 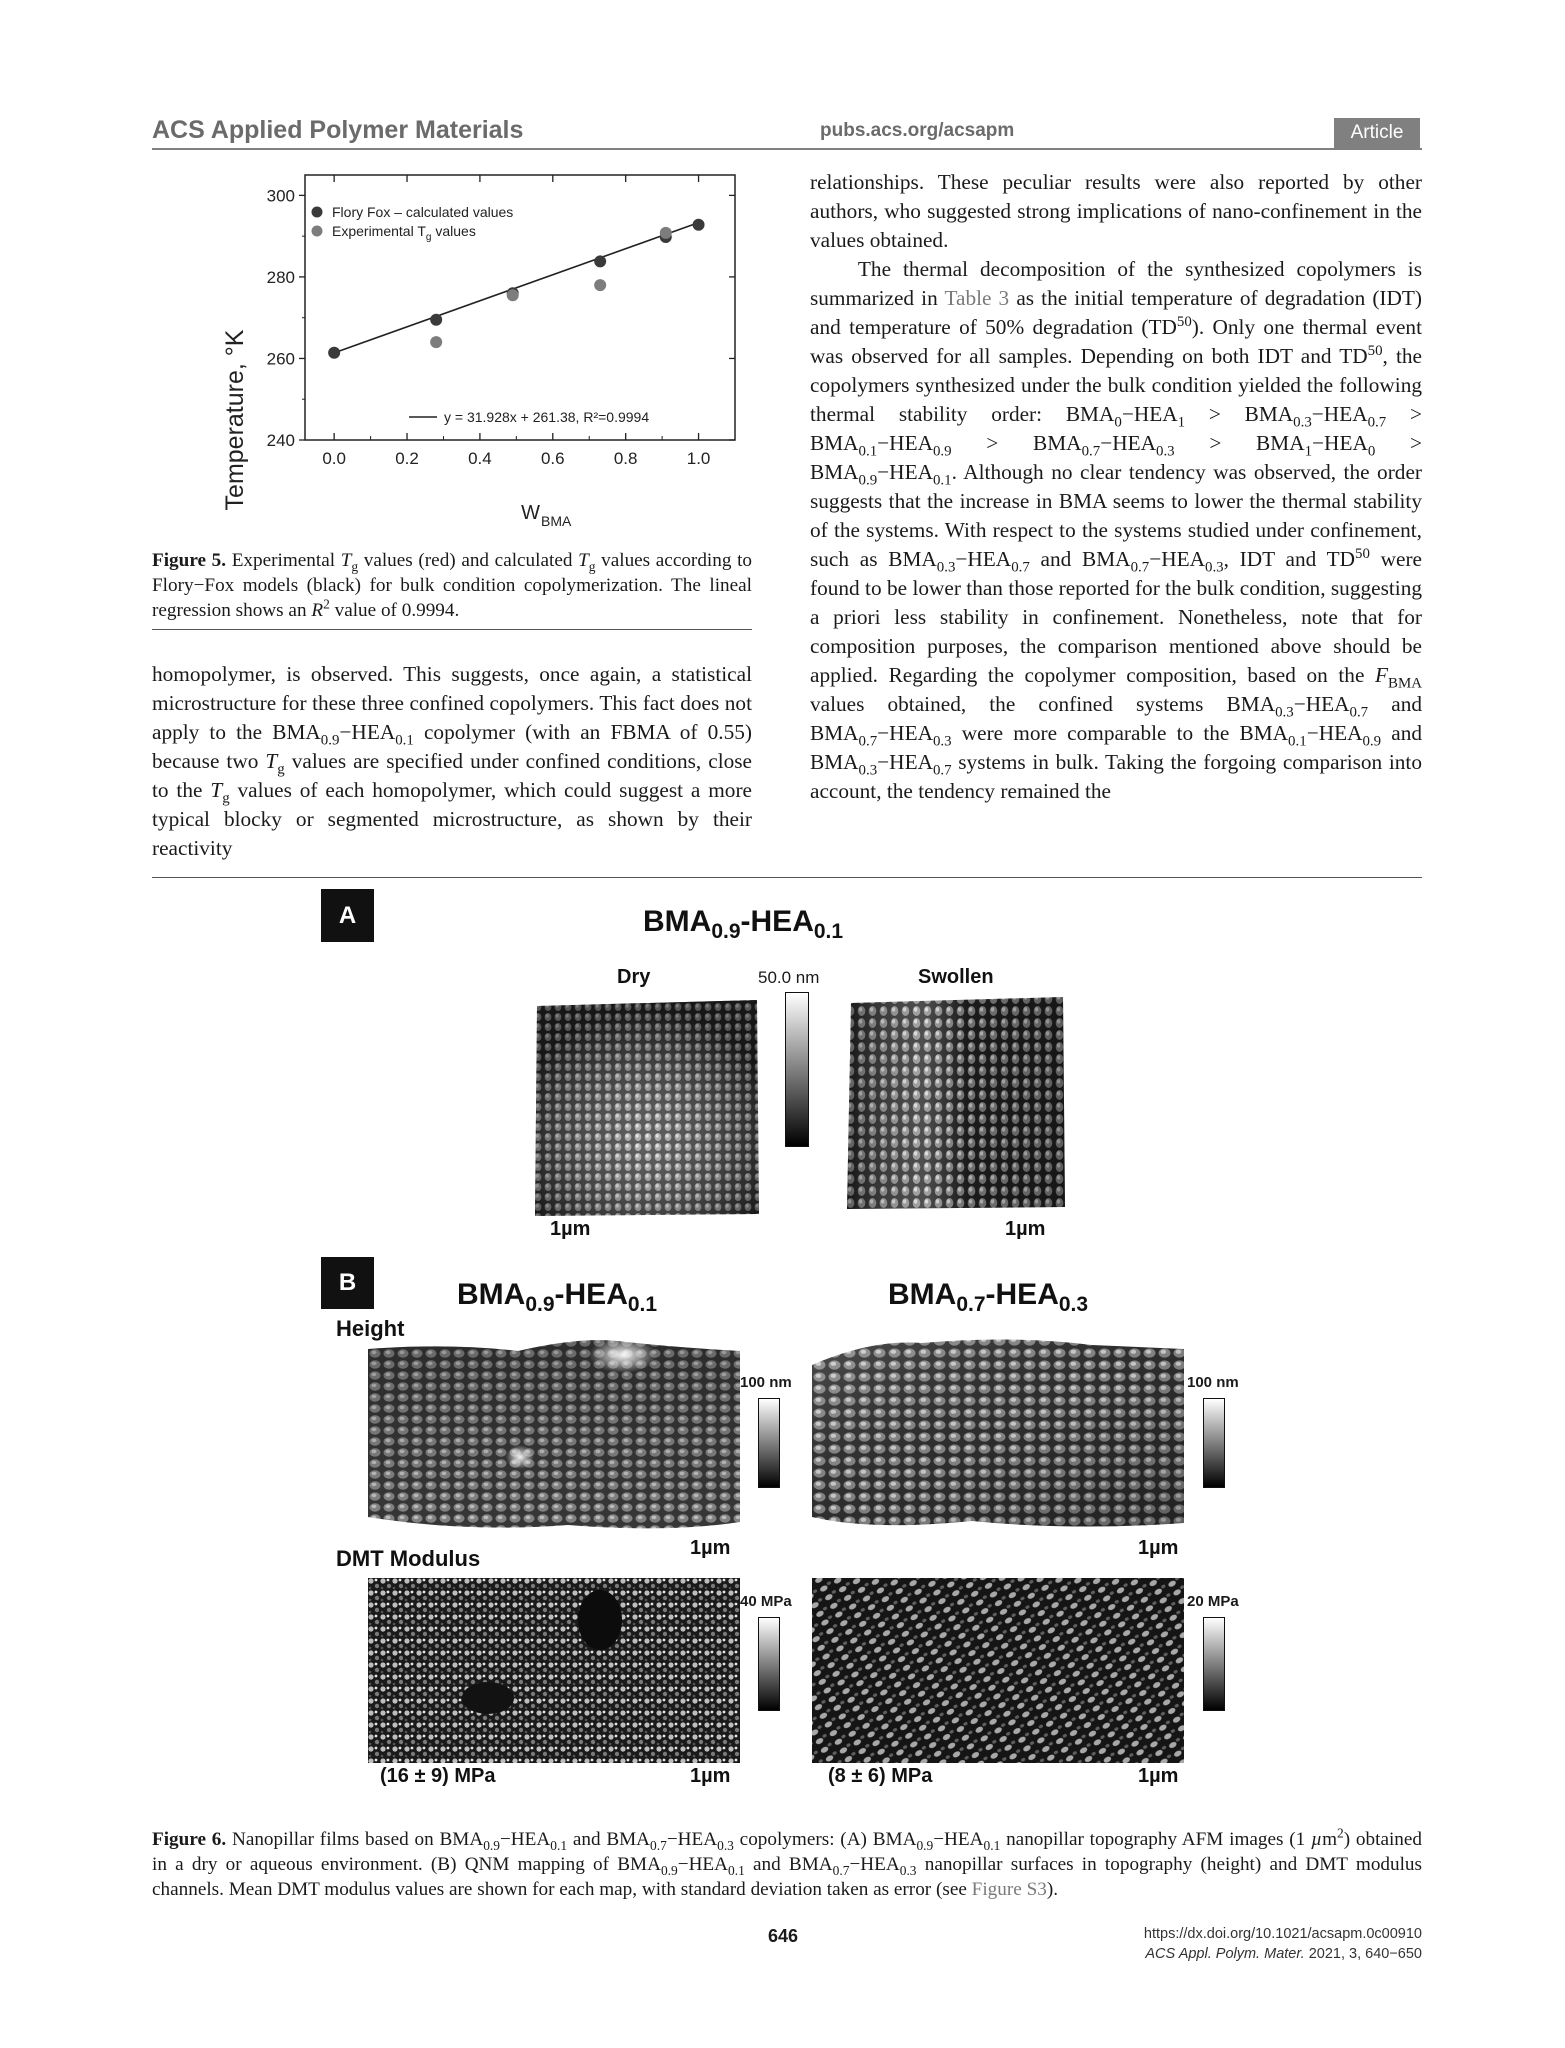 I want to click on y-tick-label: 260, so click(x=281, y=358).